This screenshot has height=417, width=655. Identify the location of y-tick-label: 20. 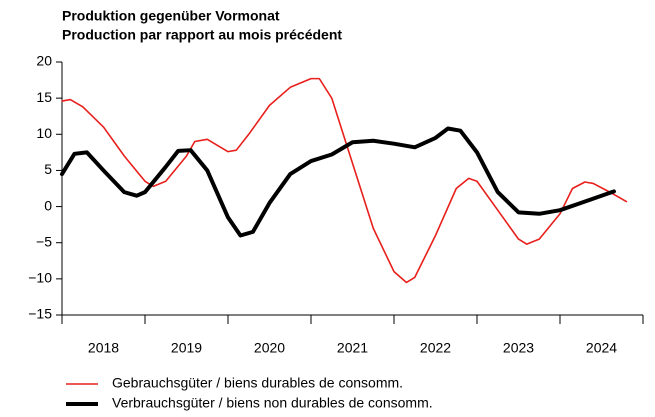
(44, 61).